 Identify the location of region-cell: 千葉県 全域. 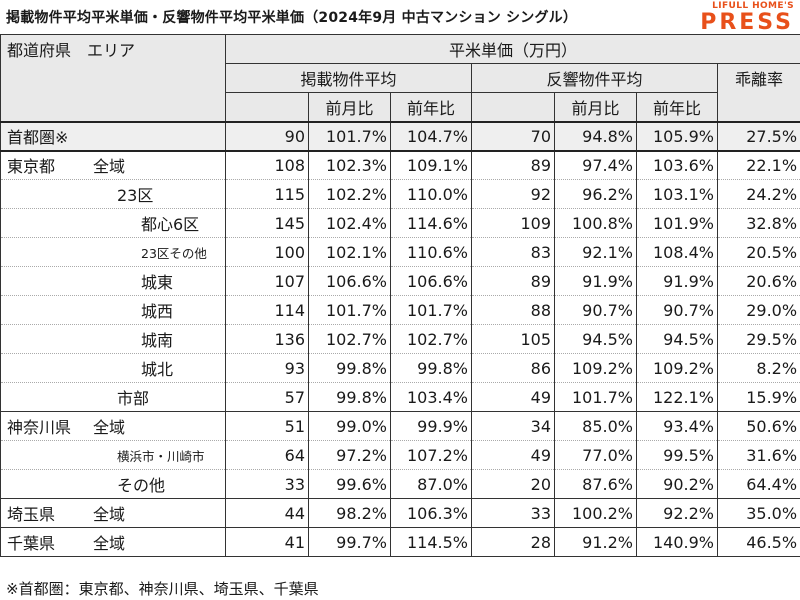
(113, 542).